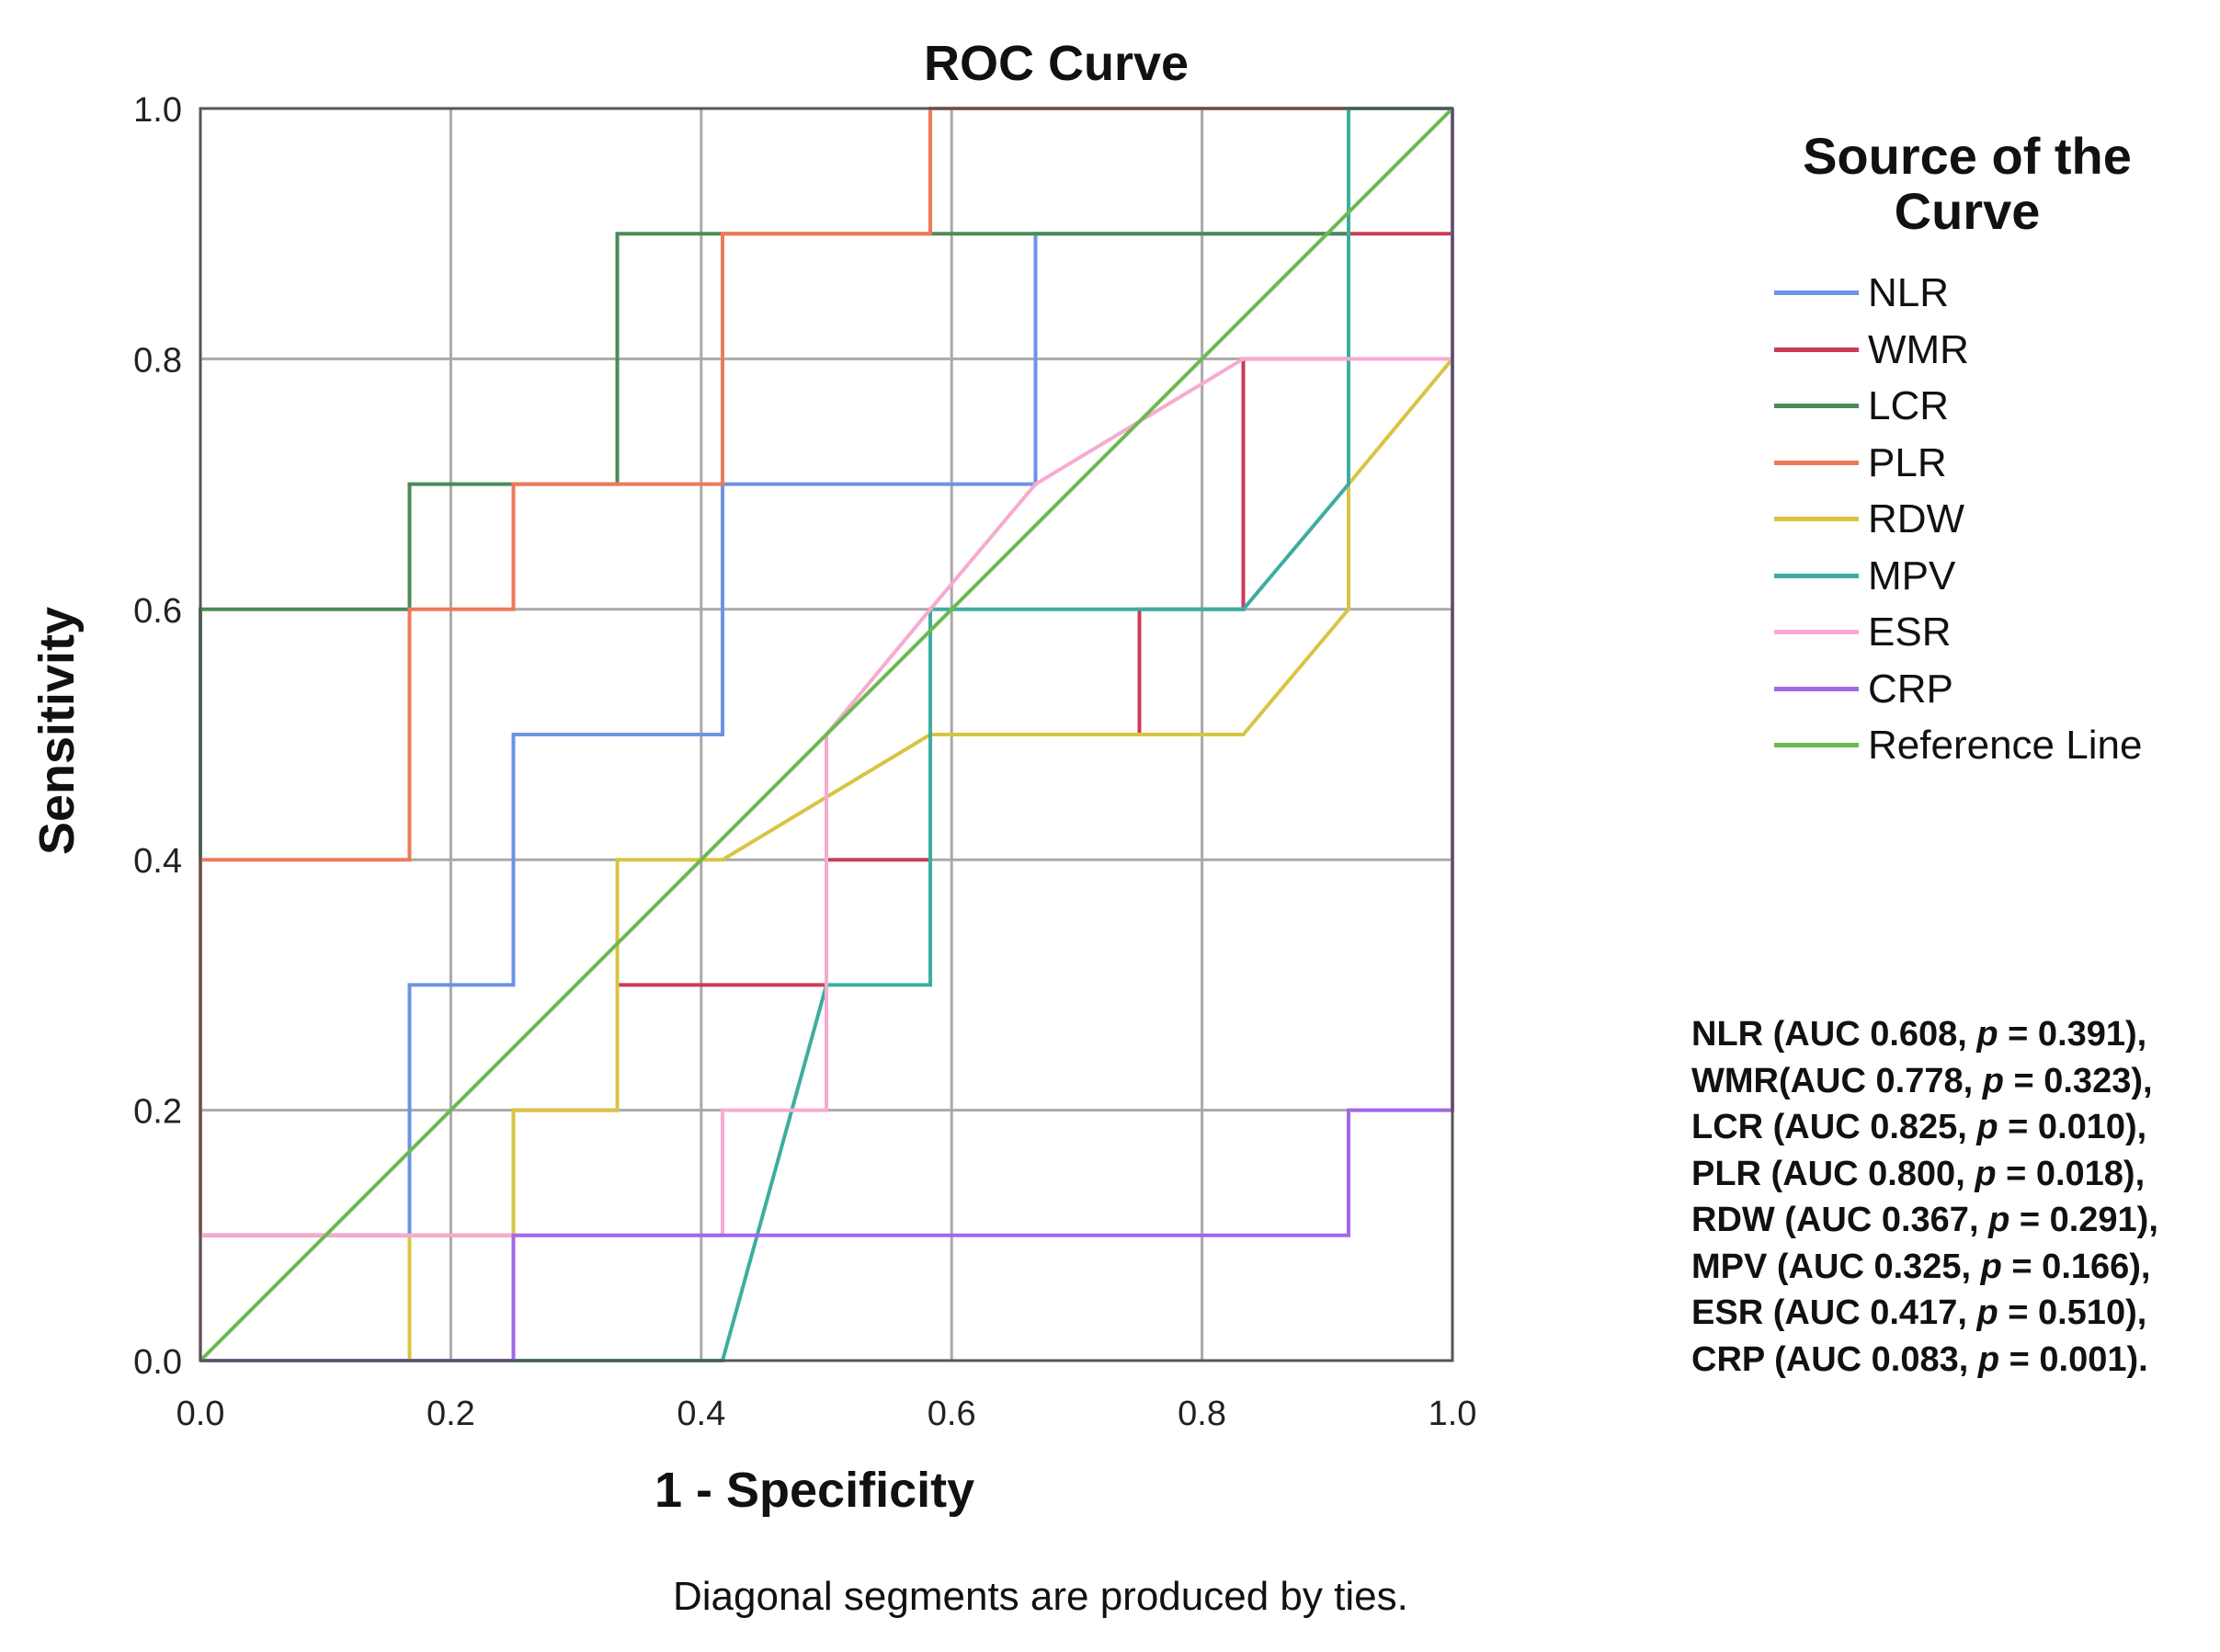 The width and height of the screenshot is (2220, 1652). Describe the element at coordinates (1910, 633) in the screenshot. I see `legend-label: ESR` at that location.